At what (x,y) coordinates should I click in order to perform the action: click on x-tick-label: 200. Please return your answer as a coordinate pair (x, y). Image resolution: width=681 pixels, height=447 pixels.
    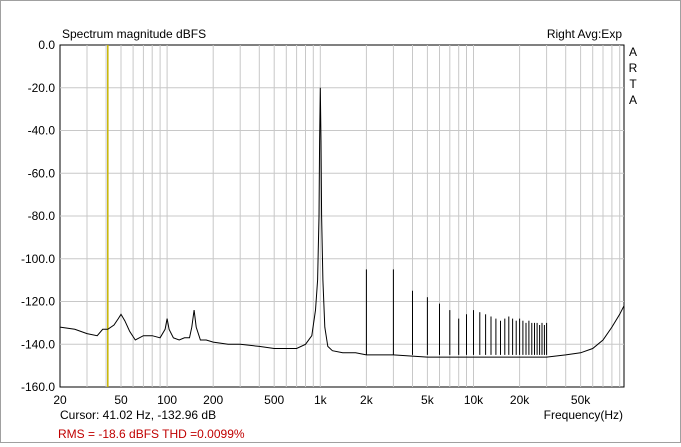
    Looking at the image, I should click on (213, 400).